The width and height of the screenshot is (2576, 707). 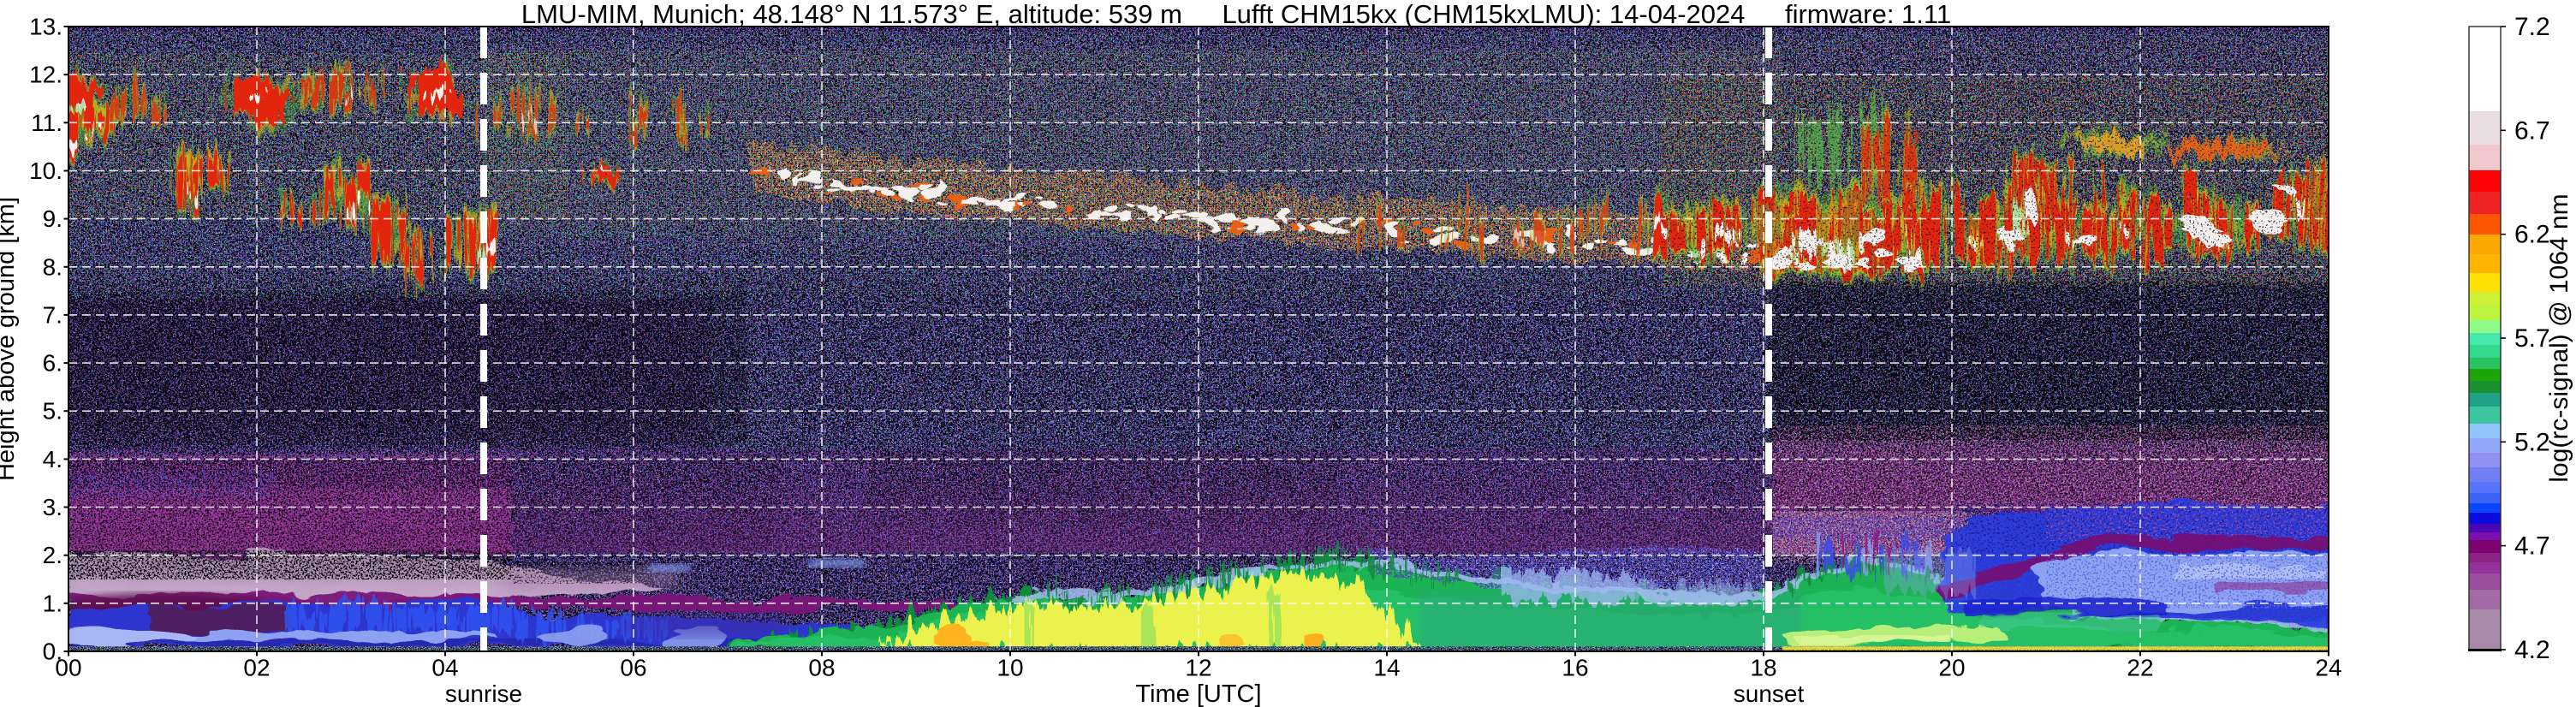 What do you see at coordinates (45, 27) in the screenshot?
I see `svg-text: 13.` at bounding box center [45, 27].